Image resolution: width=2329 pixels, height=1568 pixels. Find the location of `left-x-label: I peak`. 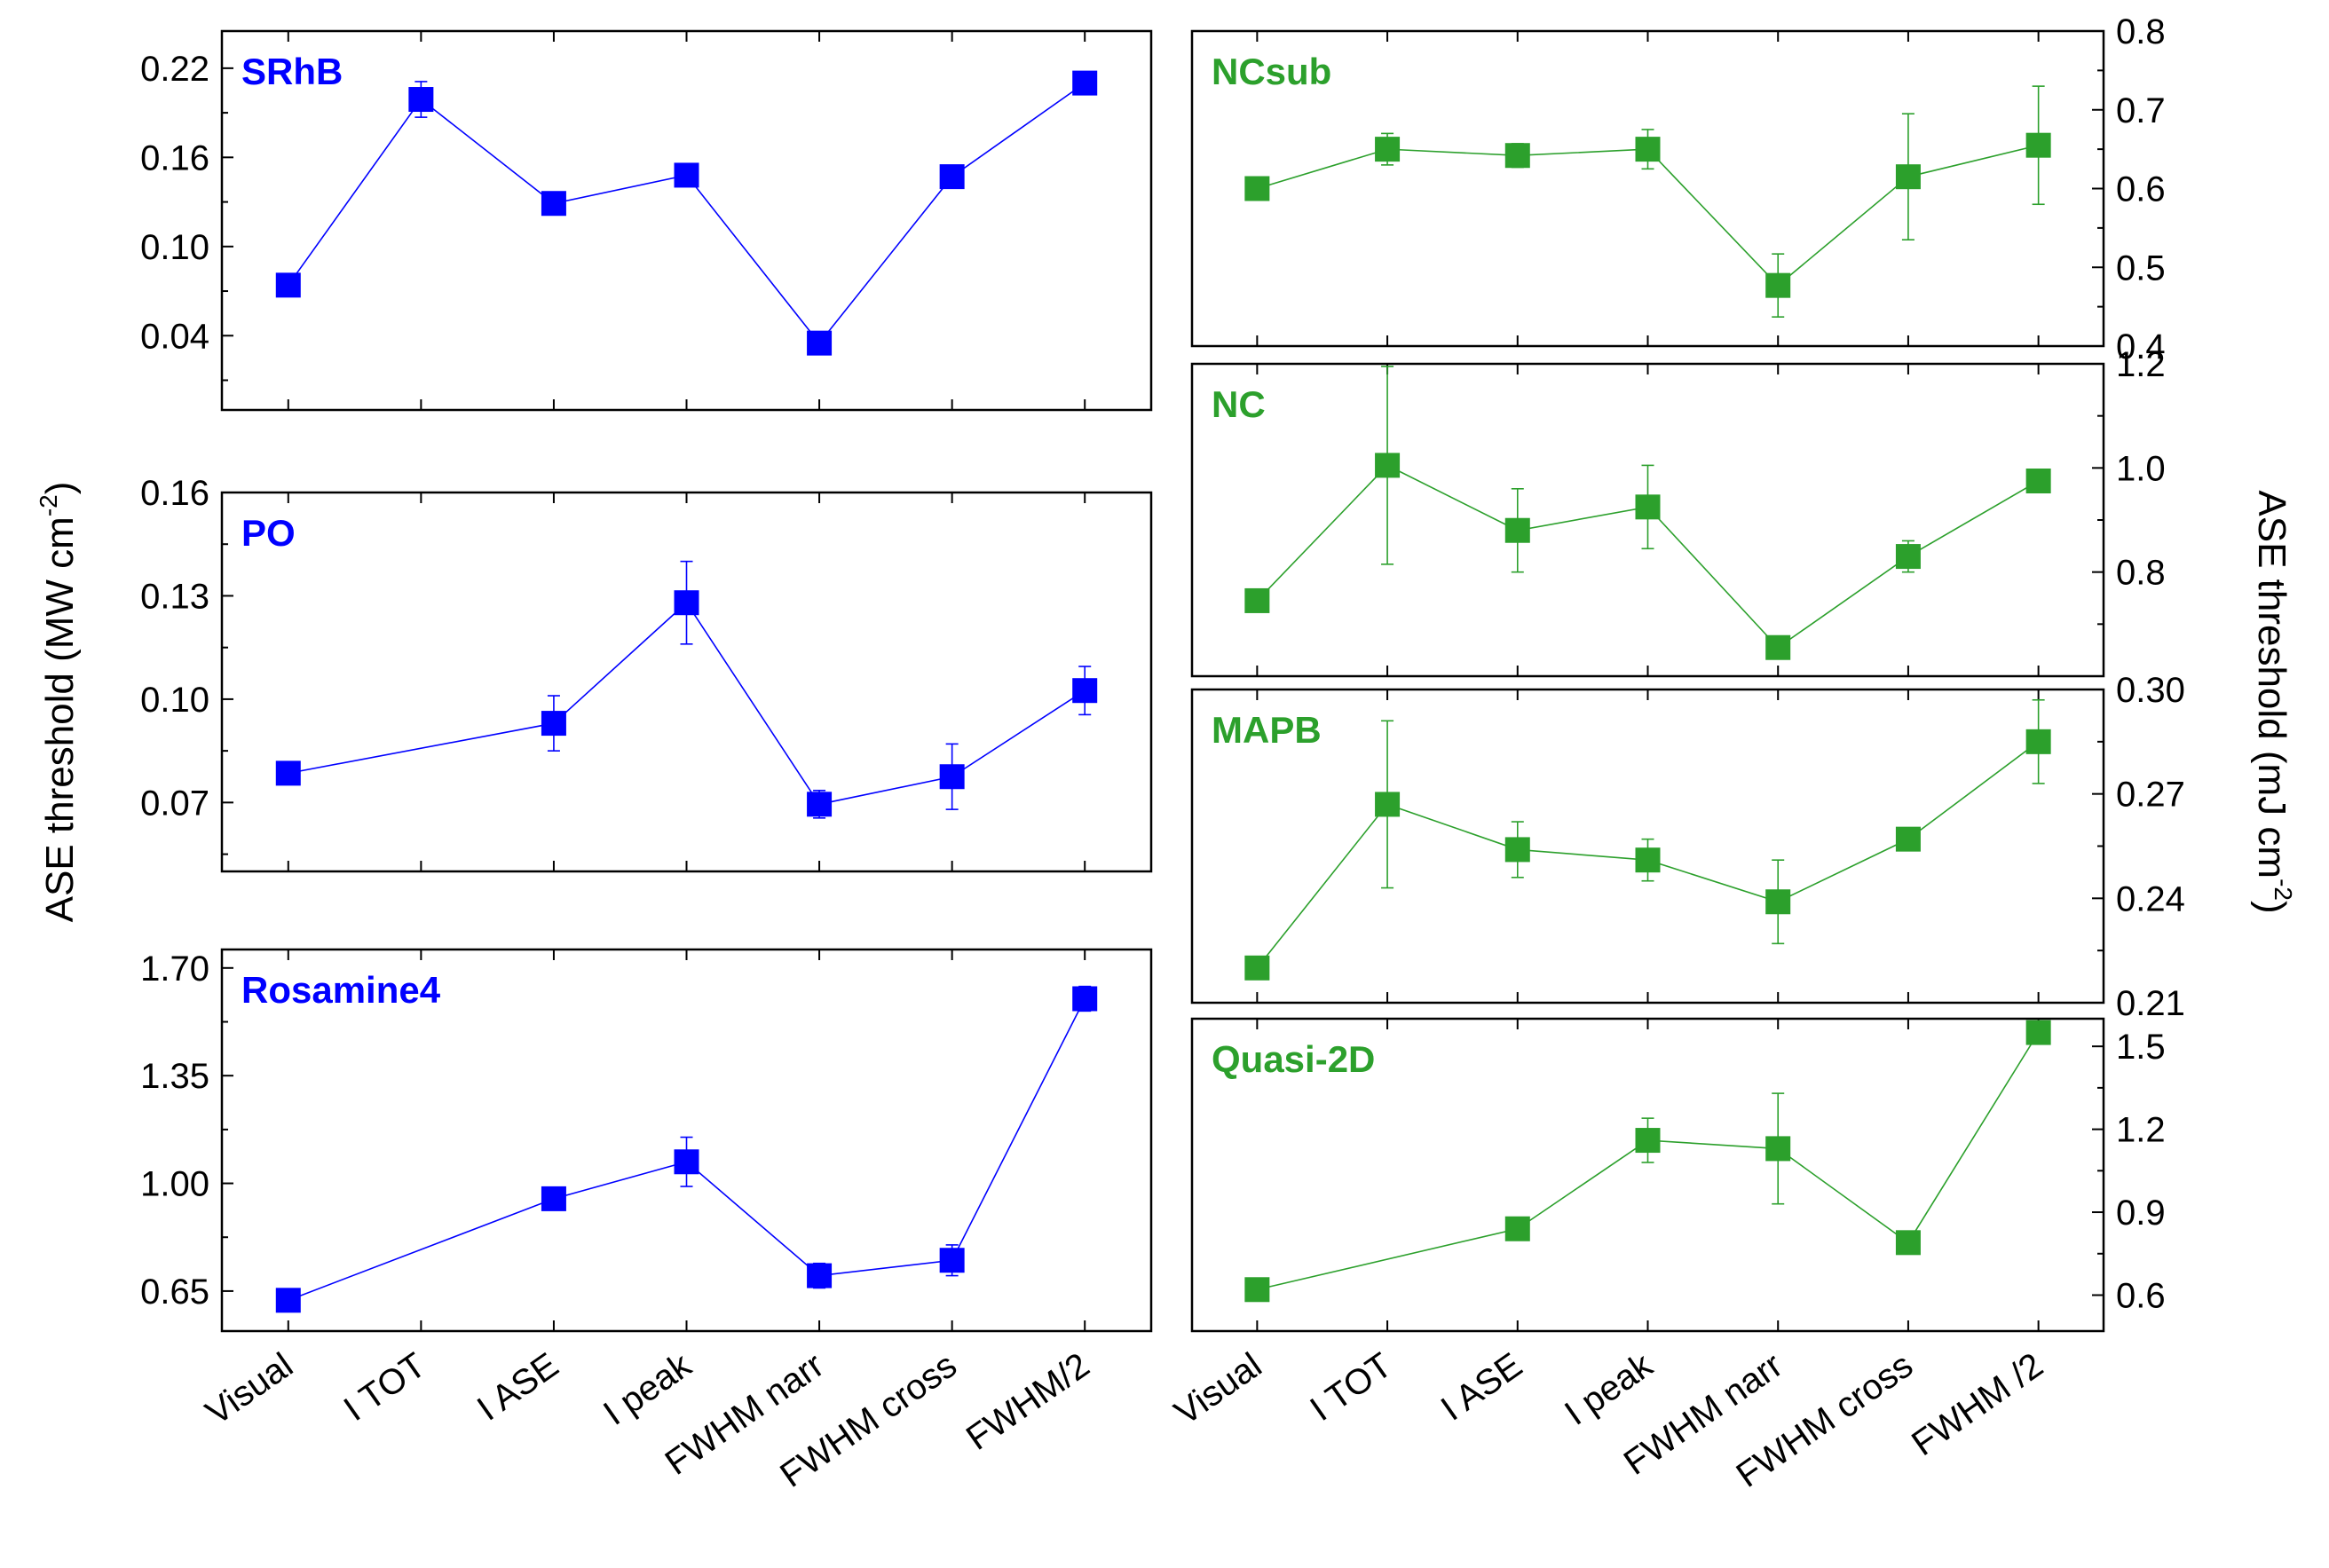

left-x-label: I peak is located at coordinates (647, 1389).